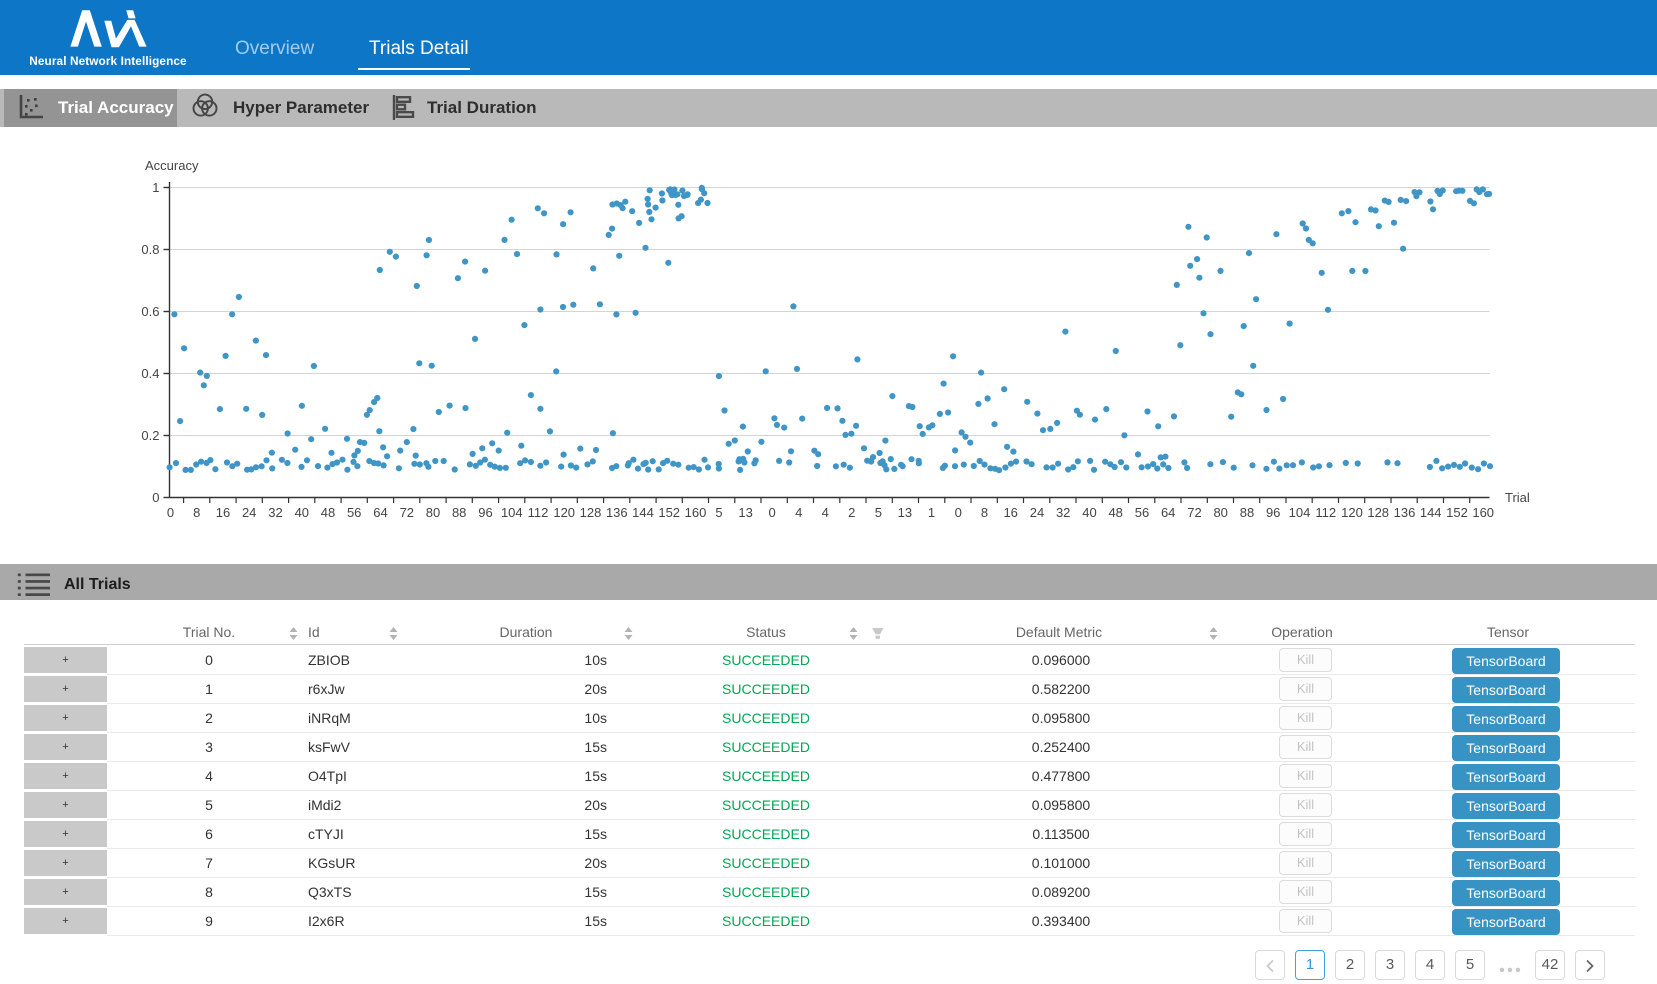 This screenshot has width=1657, height=984. Describe the element at coordinates (150, 249) in the screenshot. I see `svg-text: 0.8` at that location.